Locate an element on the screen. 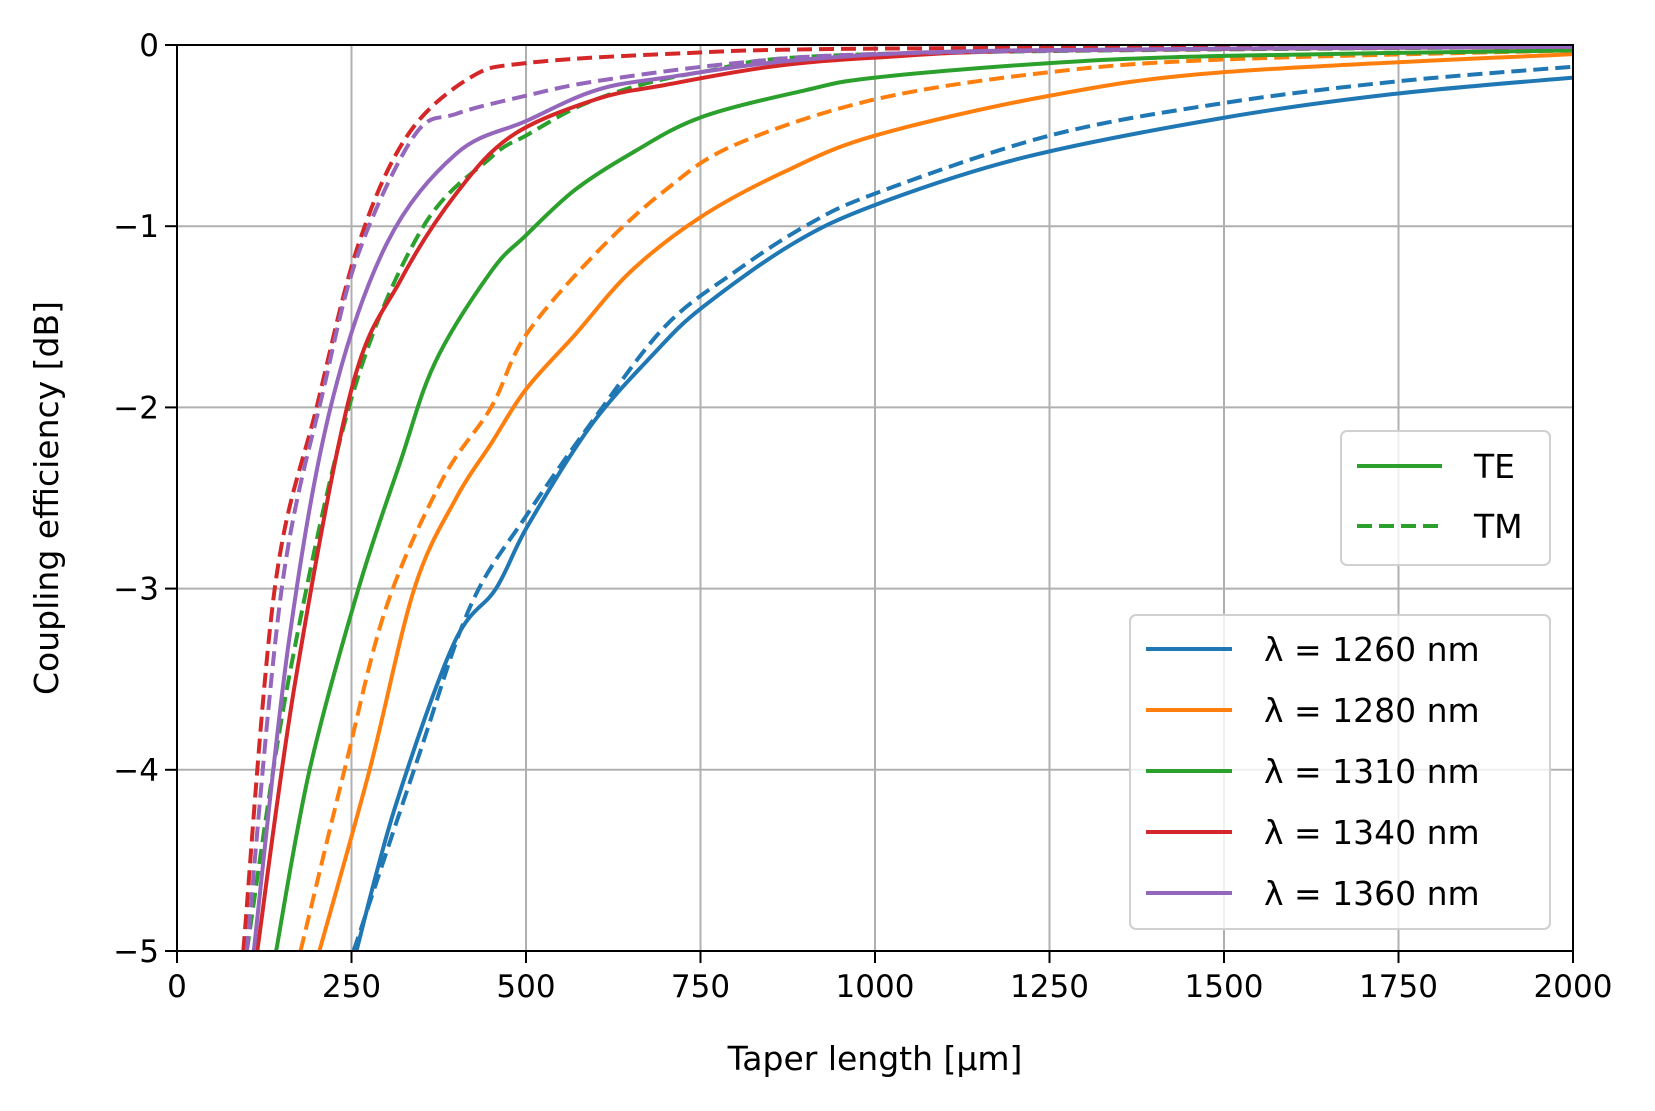 The image size is (1655, 1111). x-tick-label: 250 is located at coordinates (351, 987).